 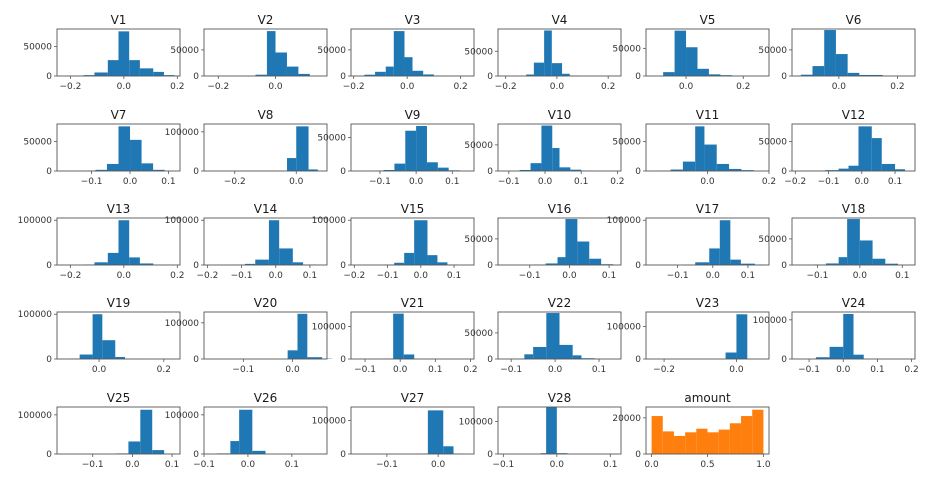 I want to click on histogram-panel-v28: V28 0 100000 −0.1 0.0 0.1, so click(x=540, y=430).